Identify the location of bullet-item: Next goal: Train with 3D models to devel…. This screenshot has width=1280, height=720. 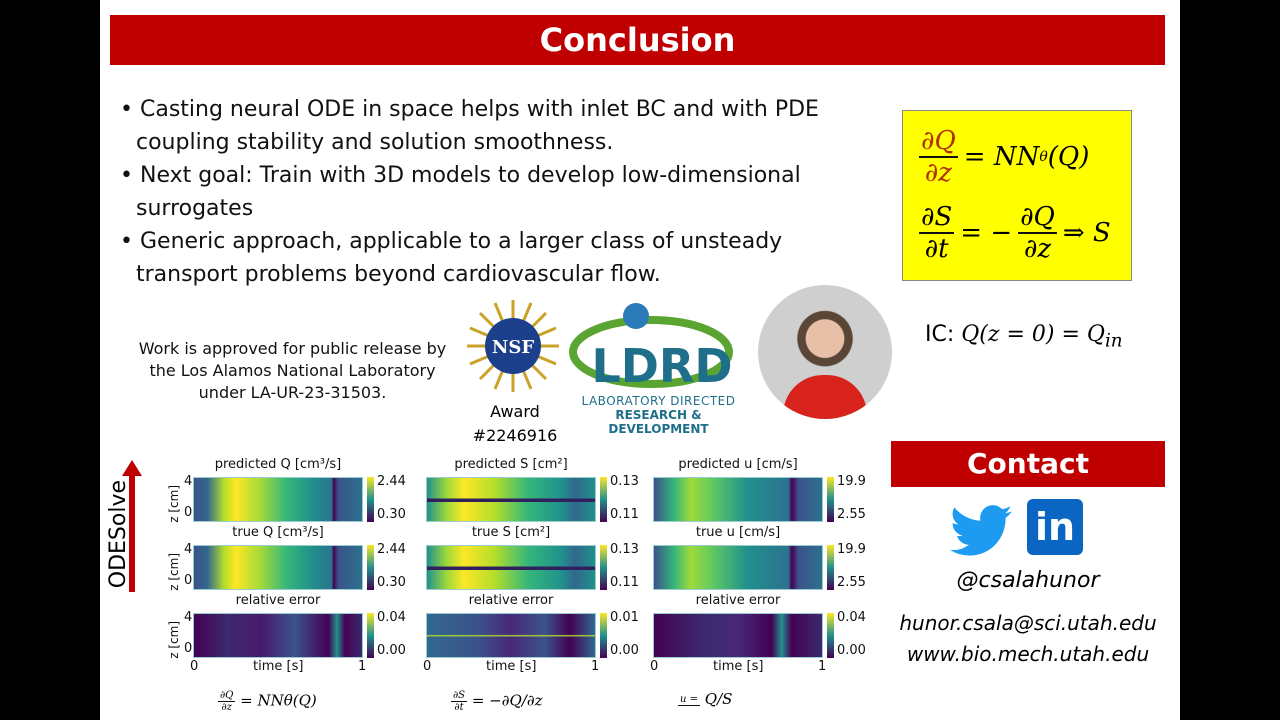
(480, 192).